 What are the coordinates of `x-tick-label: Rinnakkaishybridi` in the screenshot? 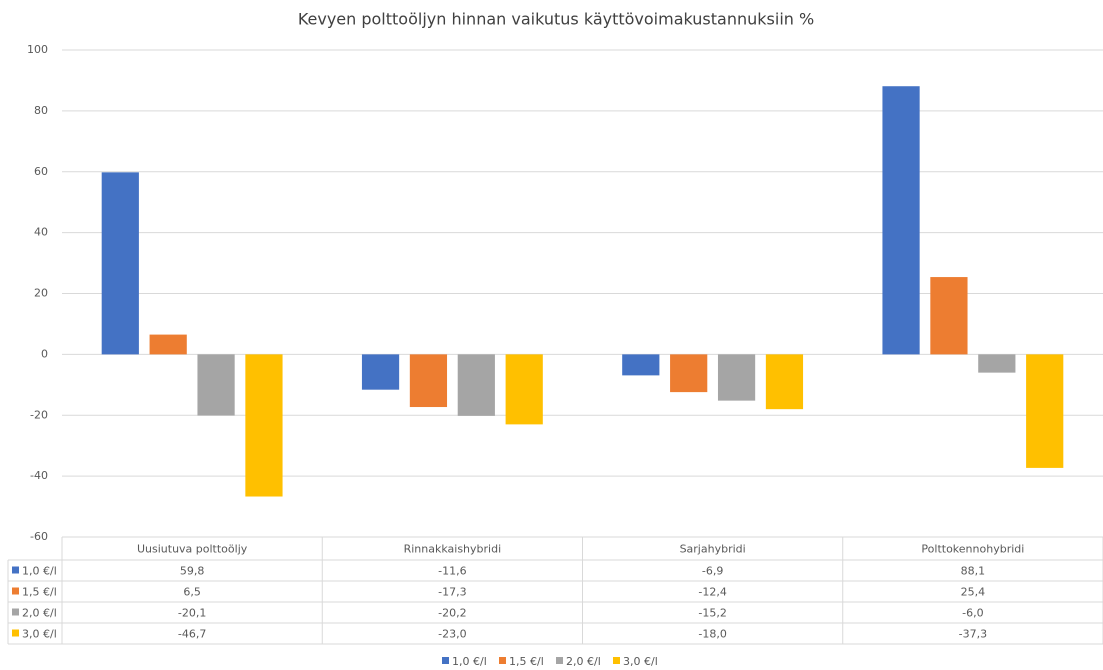 It's located at (453, 549).